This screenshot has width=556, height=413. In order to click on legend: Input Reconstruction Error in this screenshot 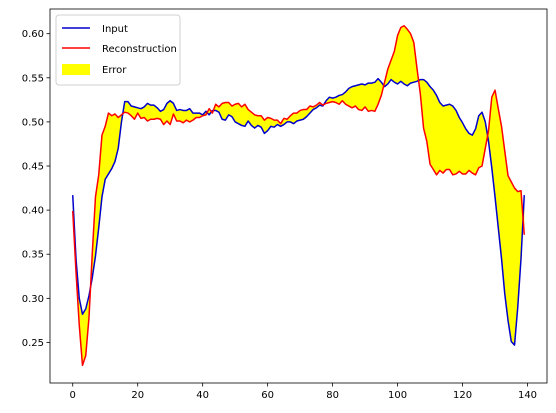, I will do `click(118, 50)`.